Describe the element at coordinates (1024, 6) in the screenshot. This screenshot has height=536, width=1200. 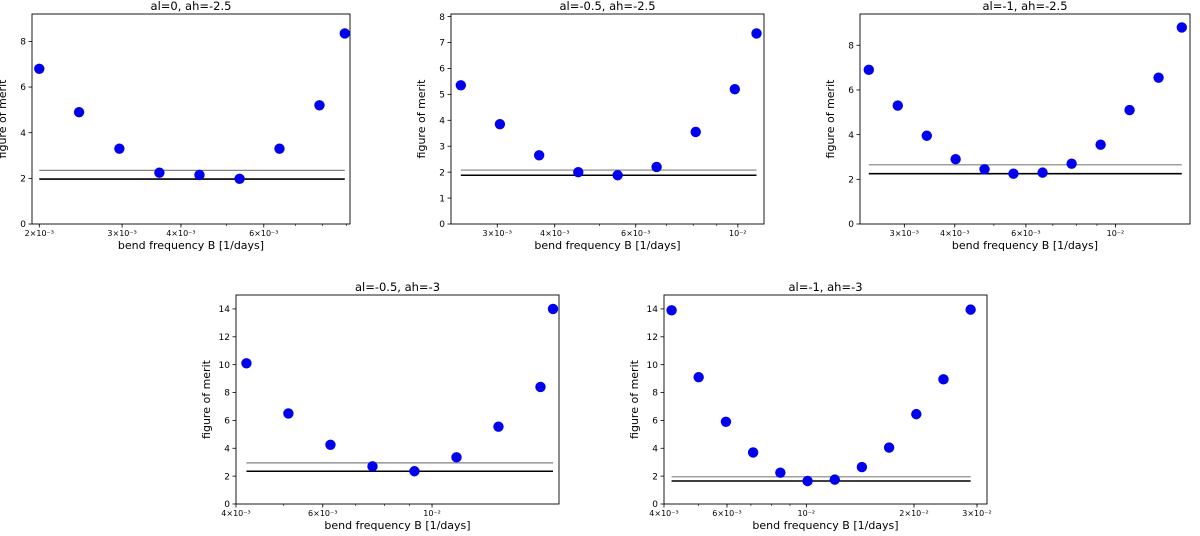
I see `panel-title: al=-1, ah=-2.5` at that location.